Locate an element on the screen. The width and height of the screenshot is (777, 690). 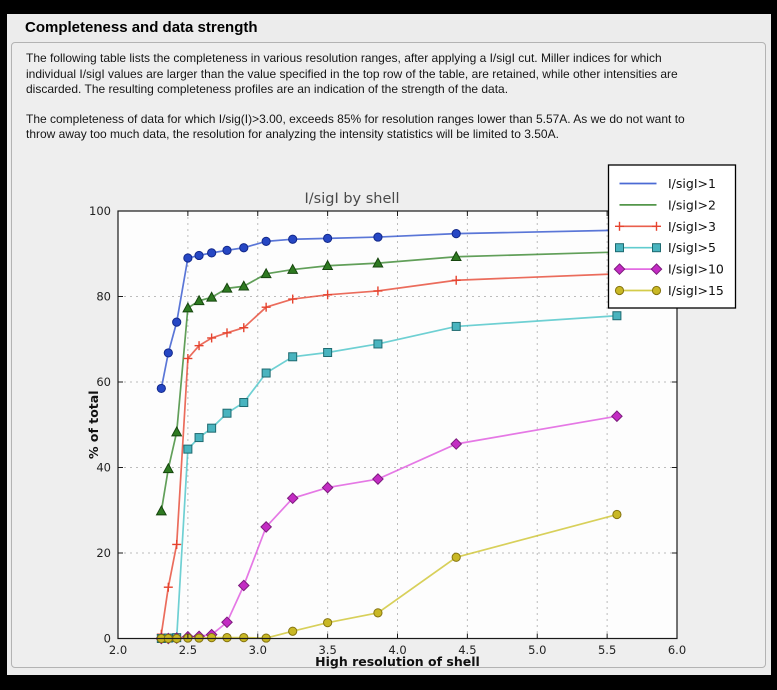
legend-label: I/sigI>15 is located at coordinates (696, 290).